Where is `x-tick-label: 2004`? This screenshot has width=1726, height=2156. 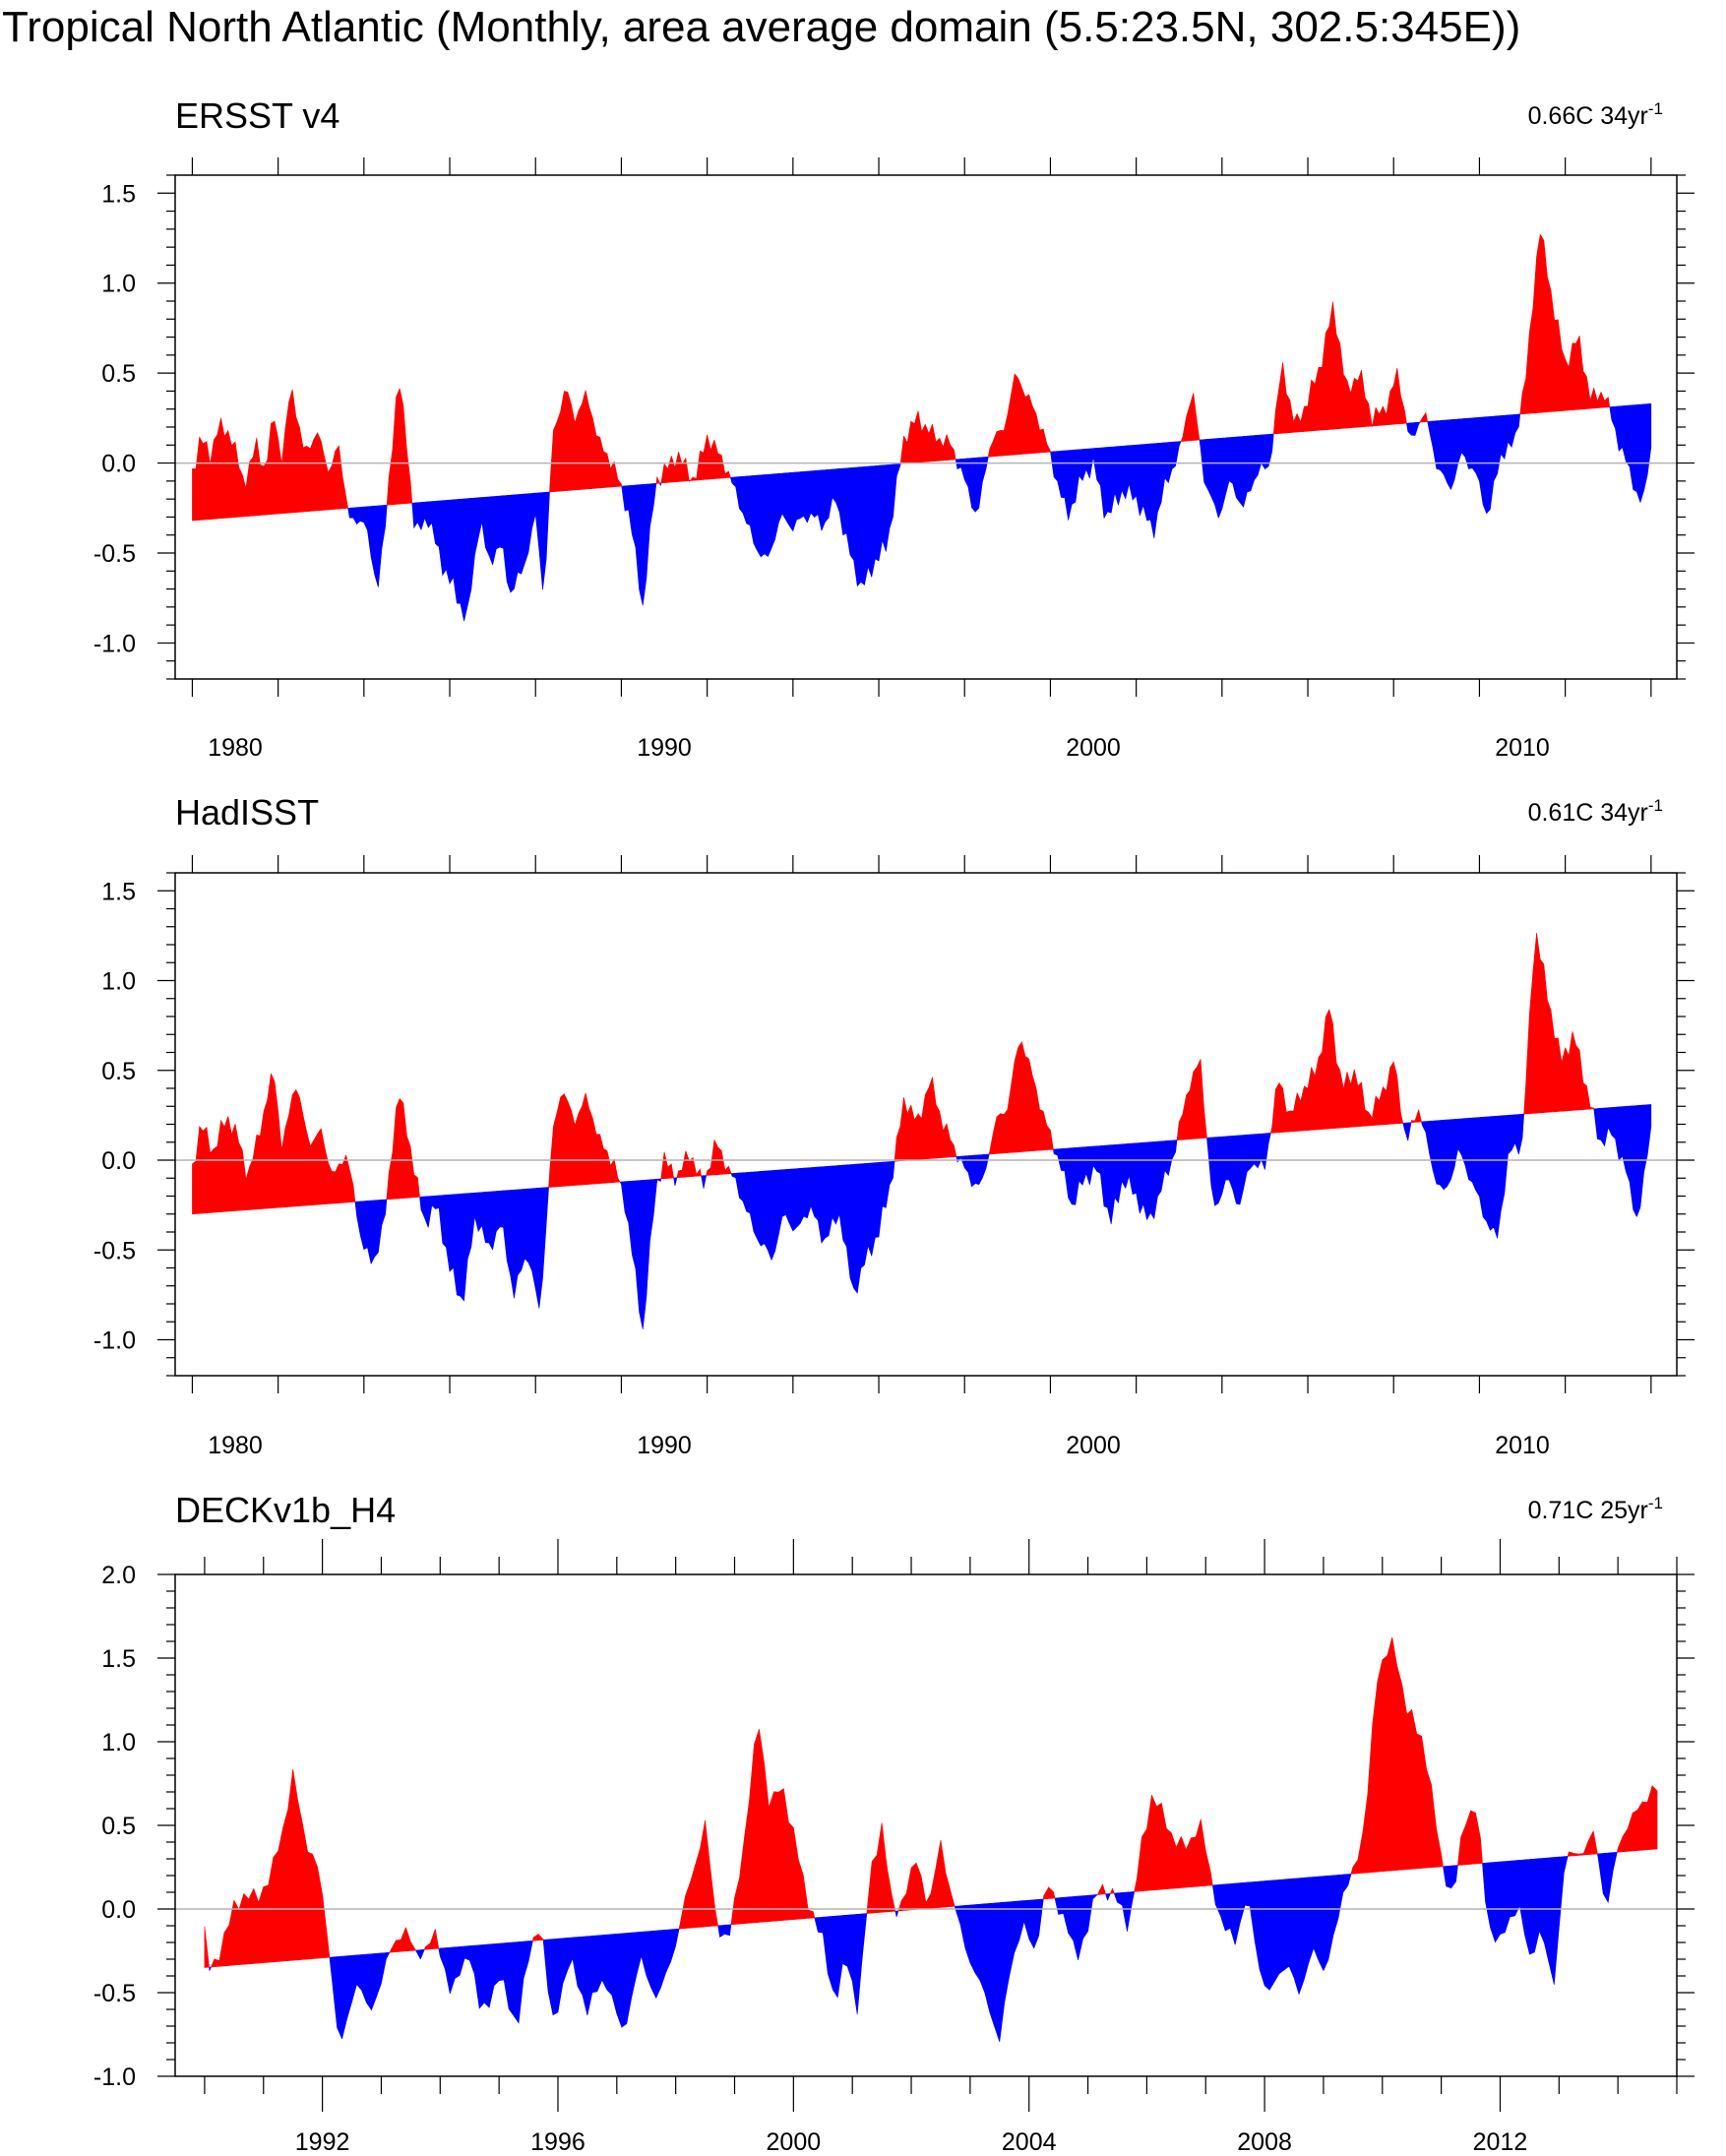 x-tick-label: 2004 is located at coordinates (1029, 2142).